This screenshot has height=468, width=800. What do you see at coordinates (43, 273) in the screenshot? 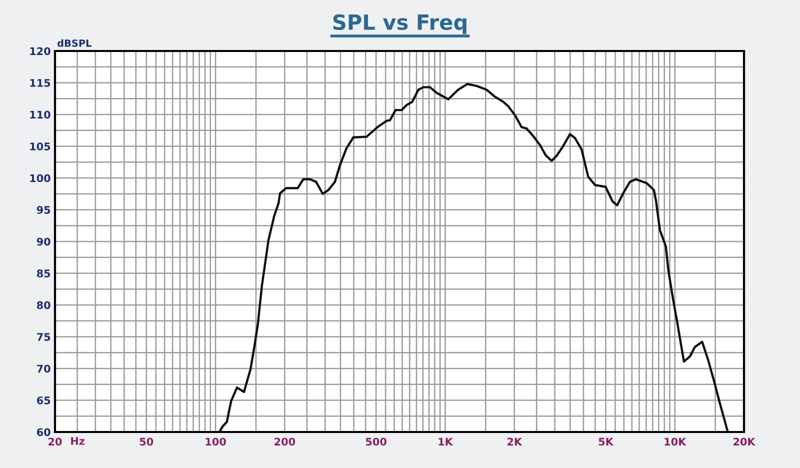
I see `y-tick-label: 85` at bounding box center [43, 273].